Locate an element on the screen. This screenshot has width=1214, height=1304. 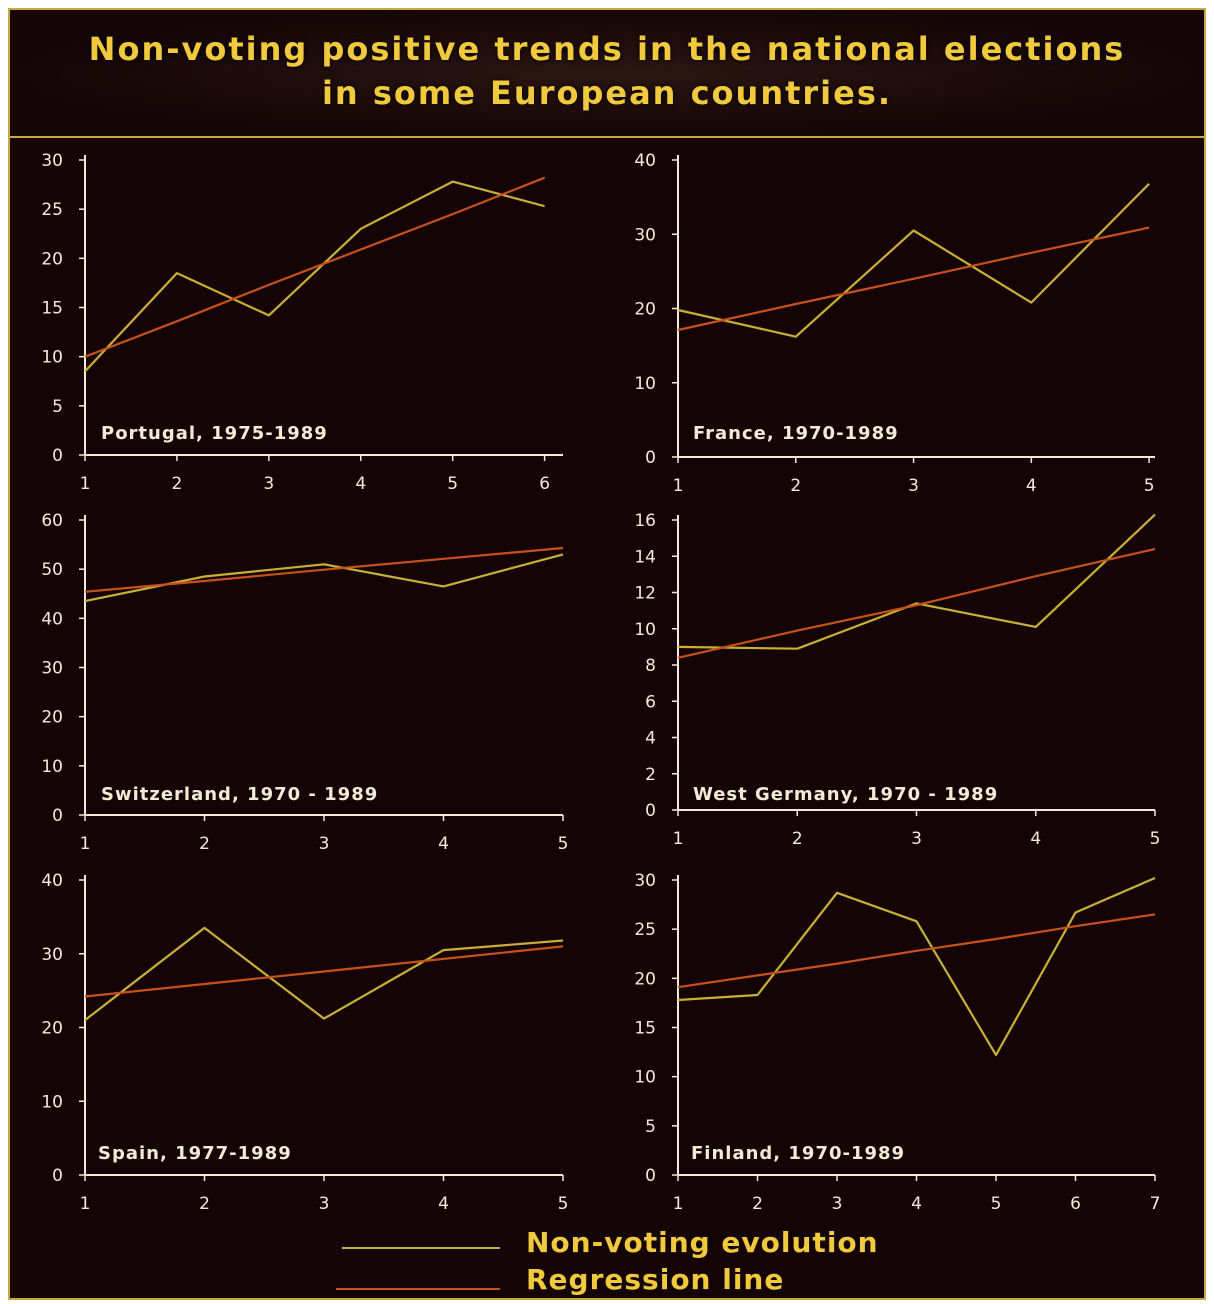
panel-title: Spain, 1977-1989 is located at coordinates (195, 1153).